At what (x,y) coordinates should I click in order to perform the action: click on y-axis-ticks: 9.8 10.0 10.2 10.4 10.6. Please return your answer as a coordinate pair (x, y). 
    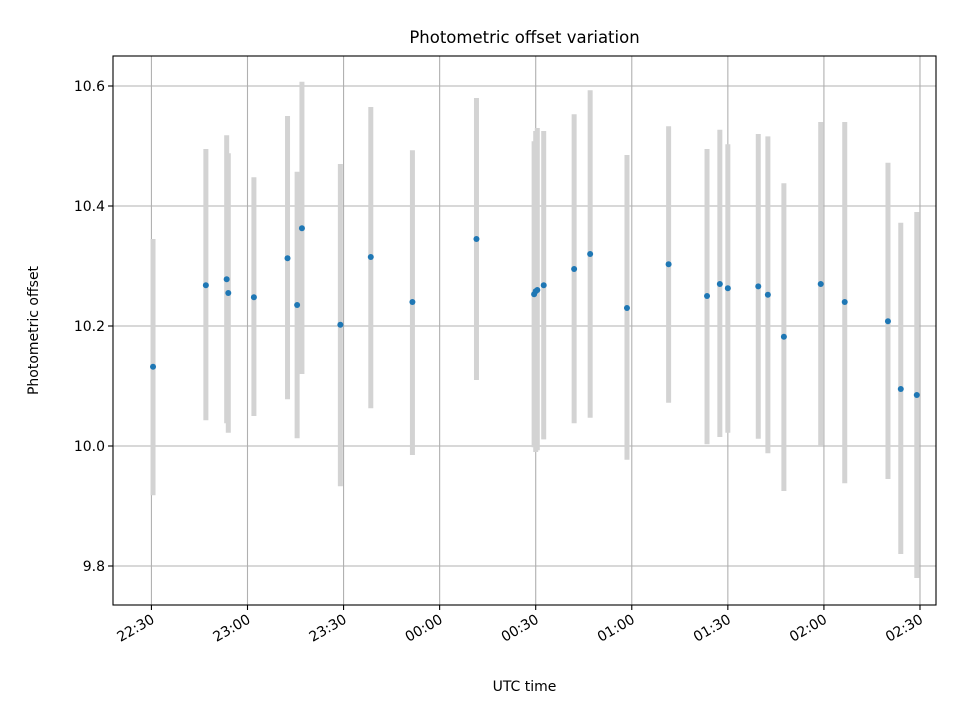
    Looking at the image, I should click on (93, 327).